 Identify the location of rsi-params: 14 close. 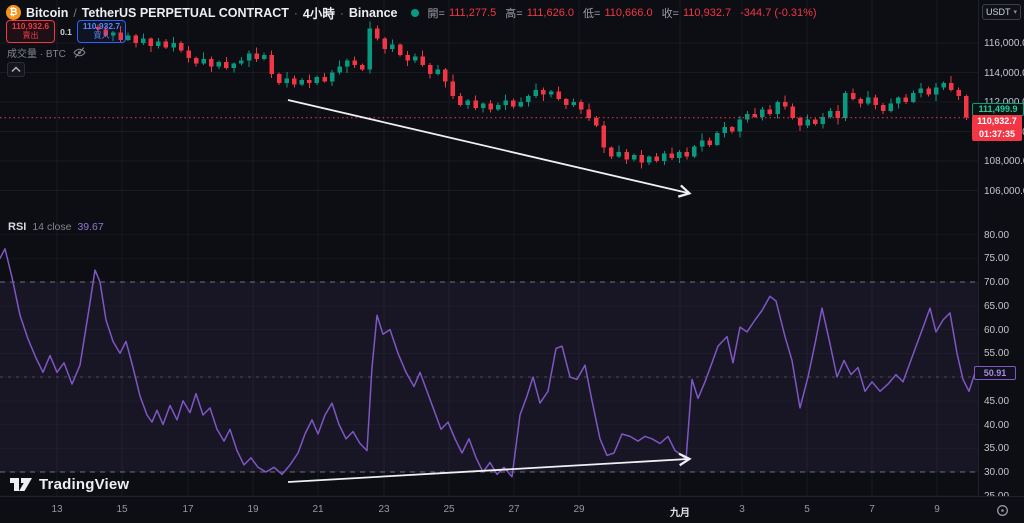
(52, 227).